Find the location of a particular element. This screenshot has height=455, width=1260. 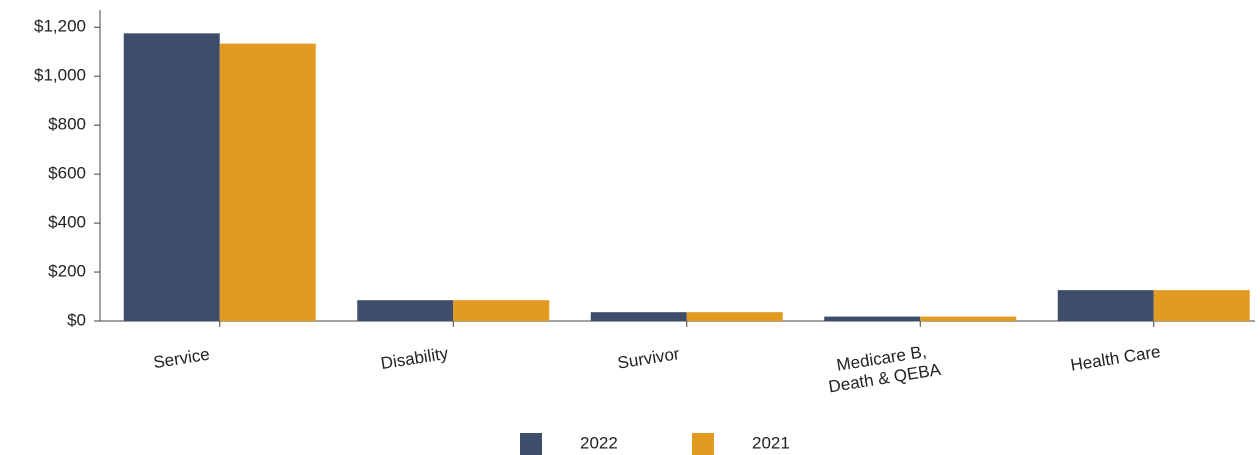

y-tick-label: $800 is located at coordinates (67, 124).